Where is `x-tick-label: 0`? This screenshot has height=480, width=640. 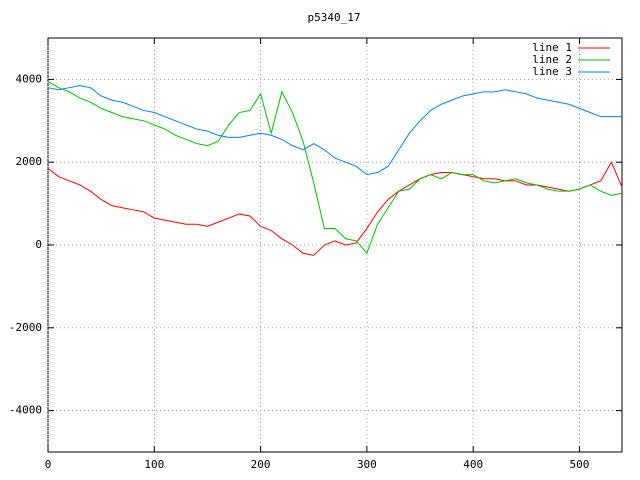
x-tick-label: 0 is located at coordinates (48, 464).